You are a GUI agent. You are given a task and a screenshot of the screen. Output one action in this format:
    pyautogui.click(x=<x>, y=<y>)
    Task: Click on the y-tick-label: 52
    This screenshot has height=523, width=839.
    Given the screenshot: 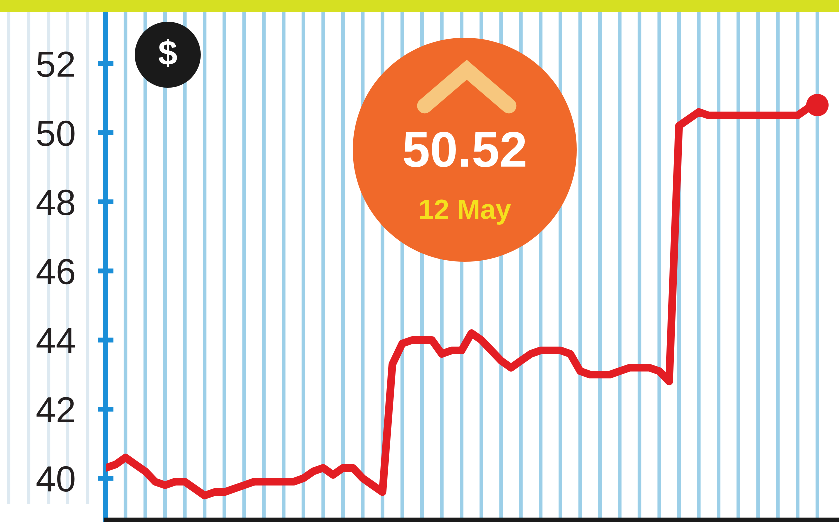 What is the action you would take?
    pyautogui.click(x=55, y=65)
    